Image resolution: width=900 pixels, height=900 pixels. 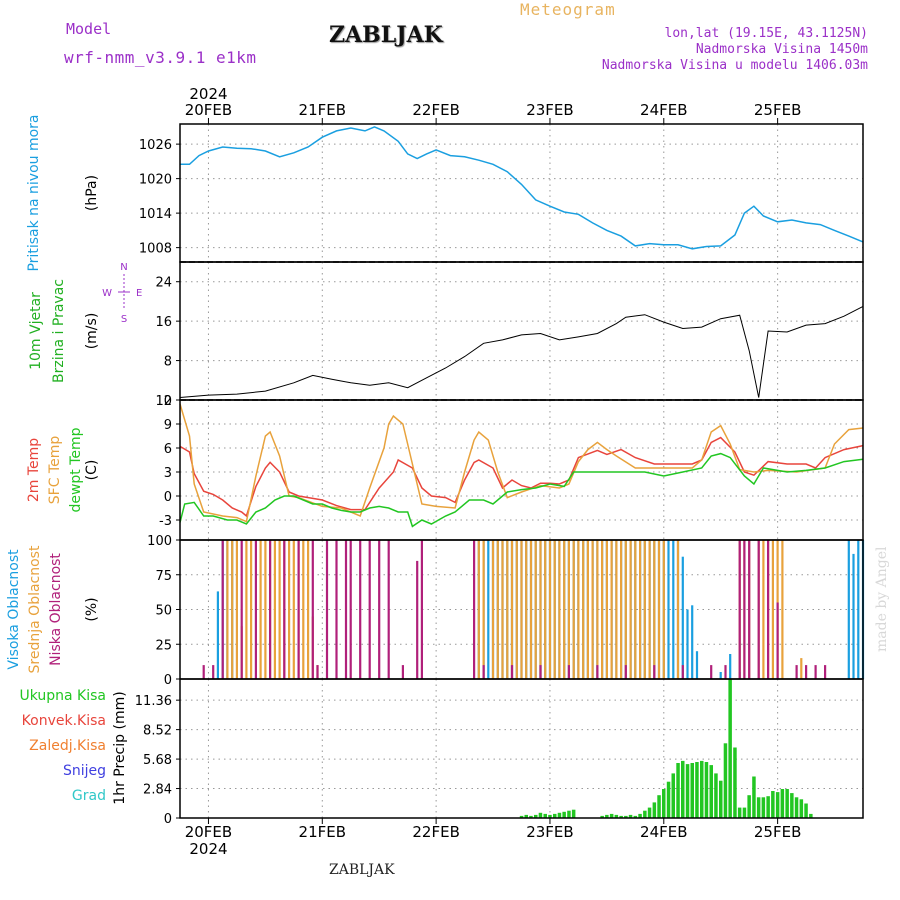 What do you see at coordinates (777, 832) in the screenshot?
I see `x-tick-label-bottom: 25FEB` at bounding box center [777, 832].